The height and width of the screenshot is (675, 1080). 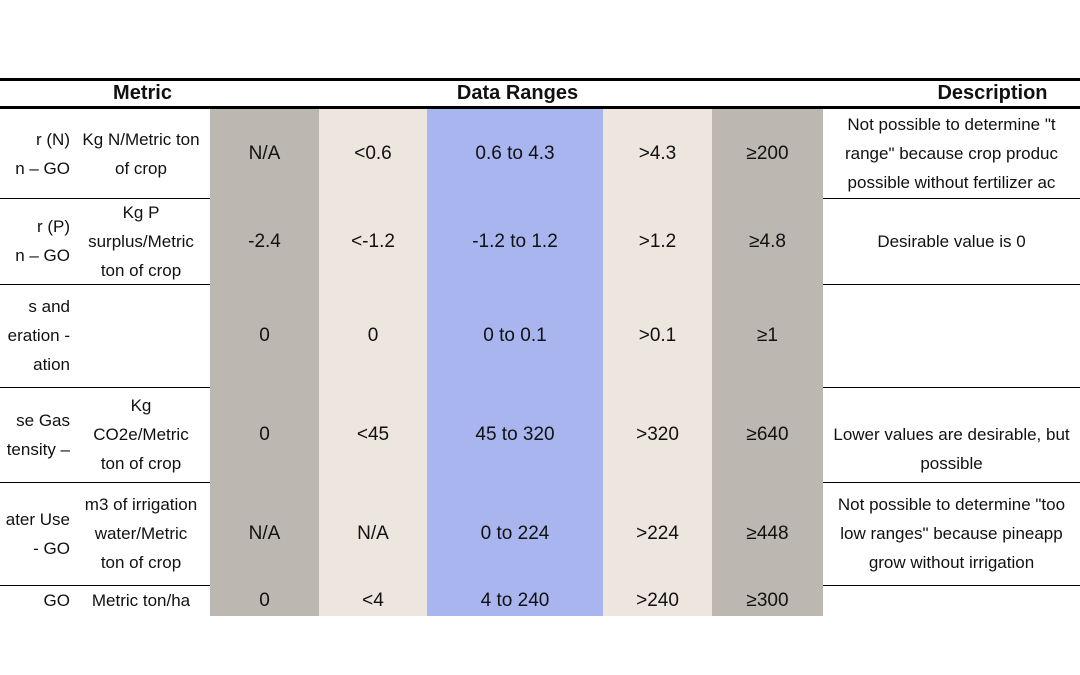 What do you see at coordinates (515, 434) in the screenshot?
I see `cell-v3: 45 to 320` at bounding box center [515, 434].